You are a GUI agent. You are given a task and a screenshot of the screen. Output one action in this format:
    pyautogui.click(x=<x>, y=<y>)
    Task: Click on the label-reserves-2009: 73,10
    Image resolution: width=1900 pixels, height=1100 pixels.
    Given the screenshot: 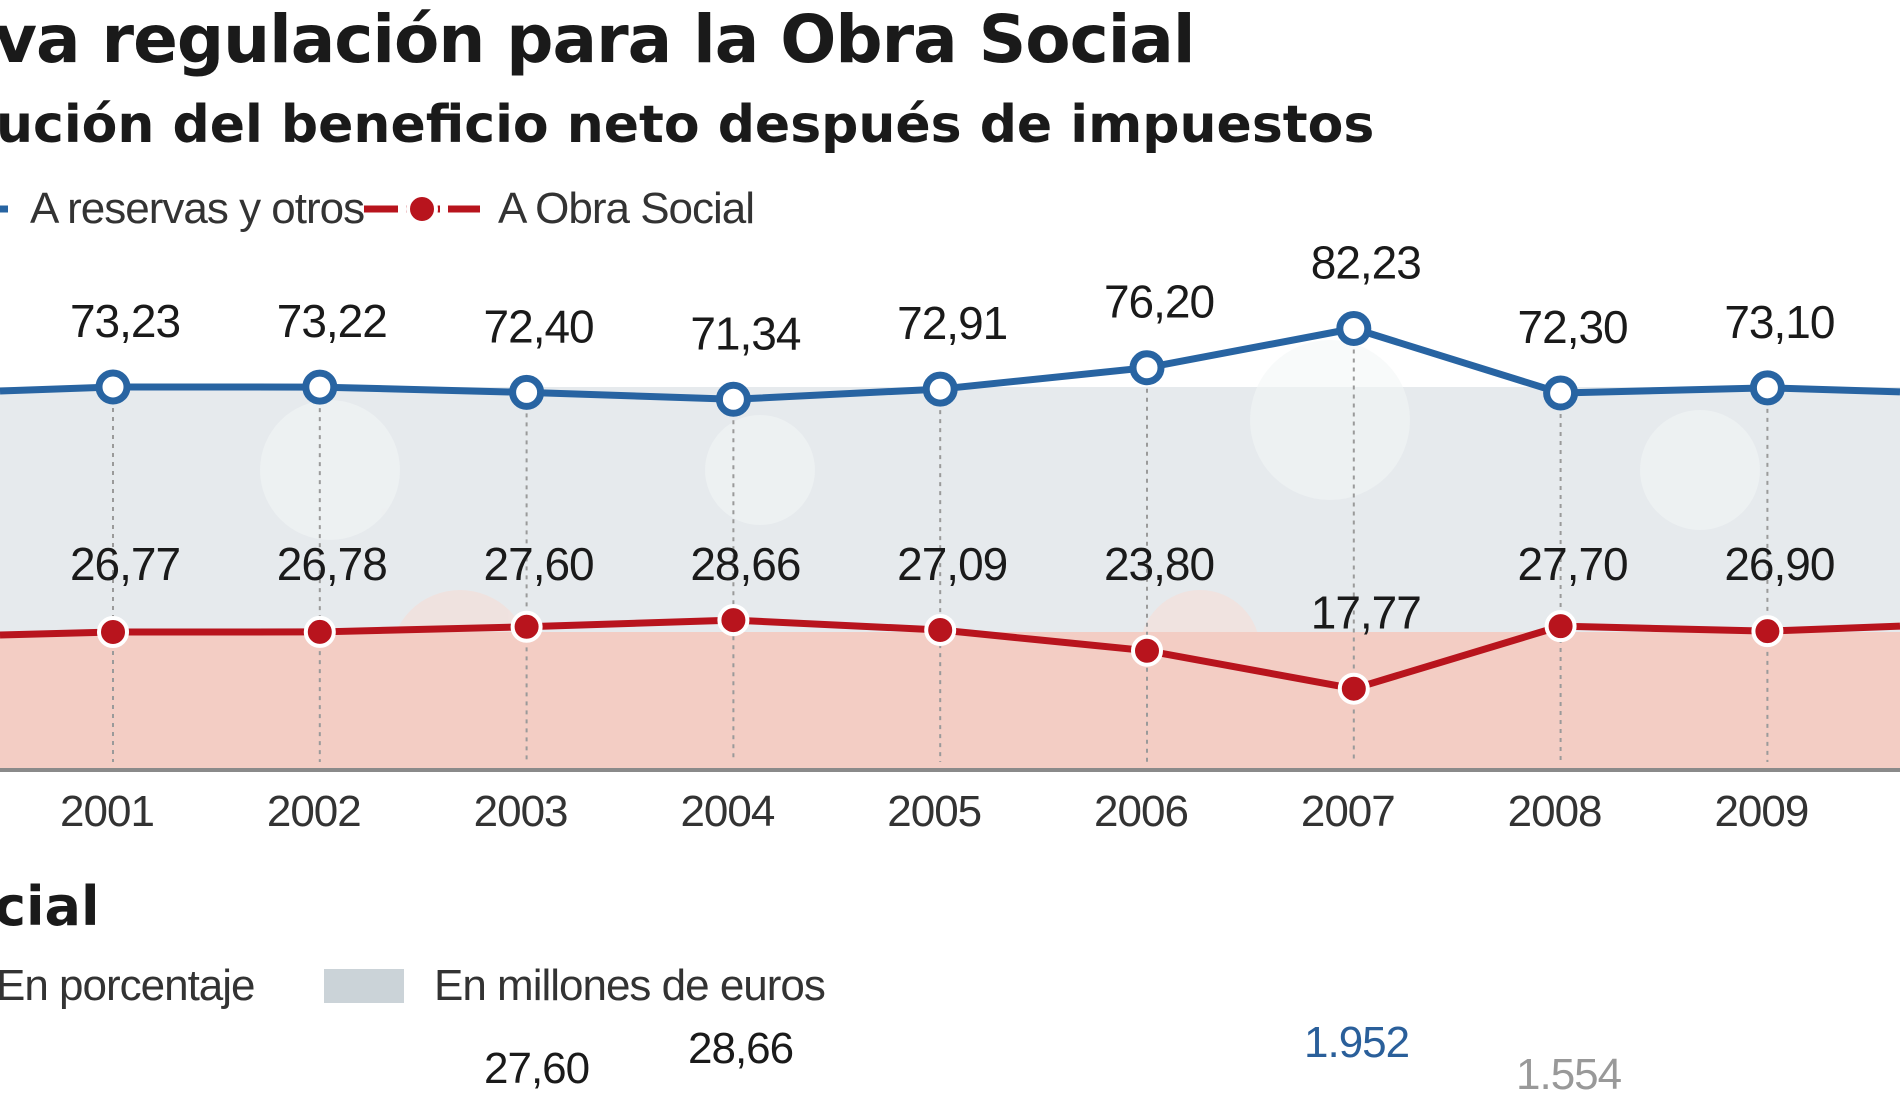 What is the action you would take?
    pyautogui.click(x=1779, y=322)
    